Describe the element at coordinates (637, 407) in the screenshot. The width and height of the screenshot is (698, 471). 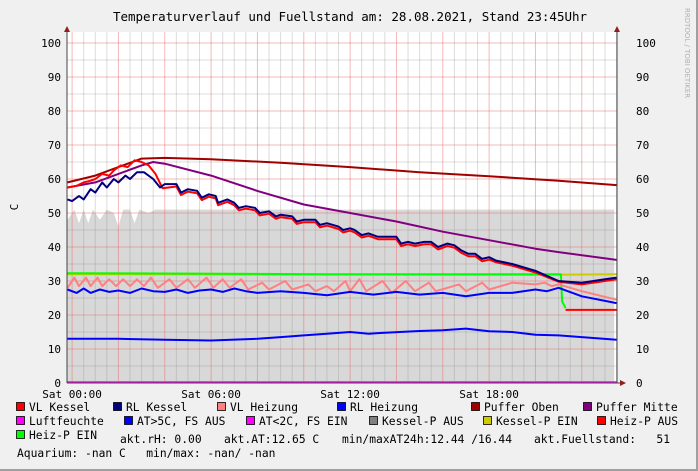
I see `legend-label: Puffer Mitte` at that location.